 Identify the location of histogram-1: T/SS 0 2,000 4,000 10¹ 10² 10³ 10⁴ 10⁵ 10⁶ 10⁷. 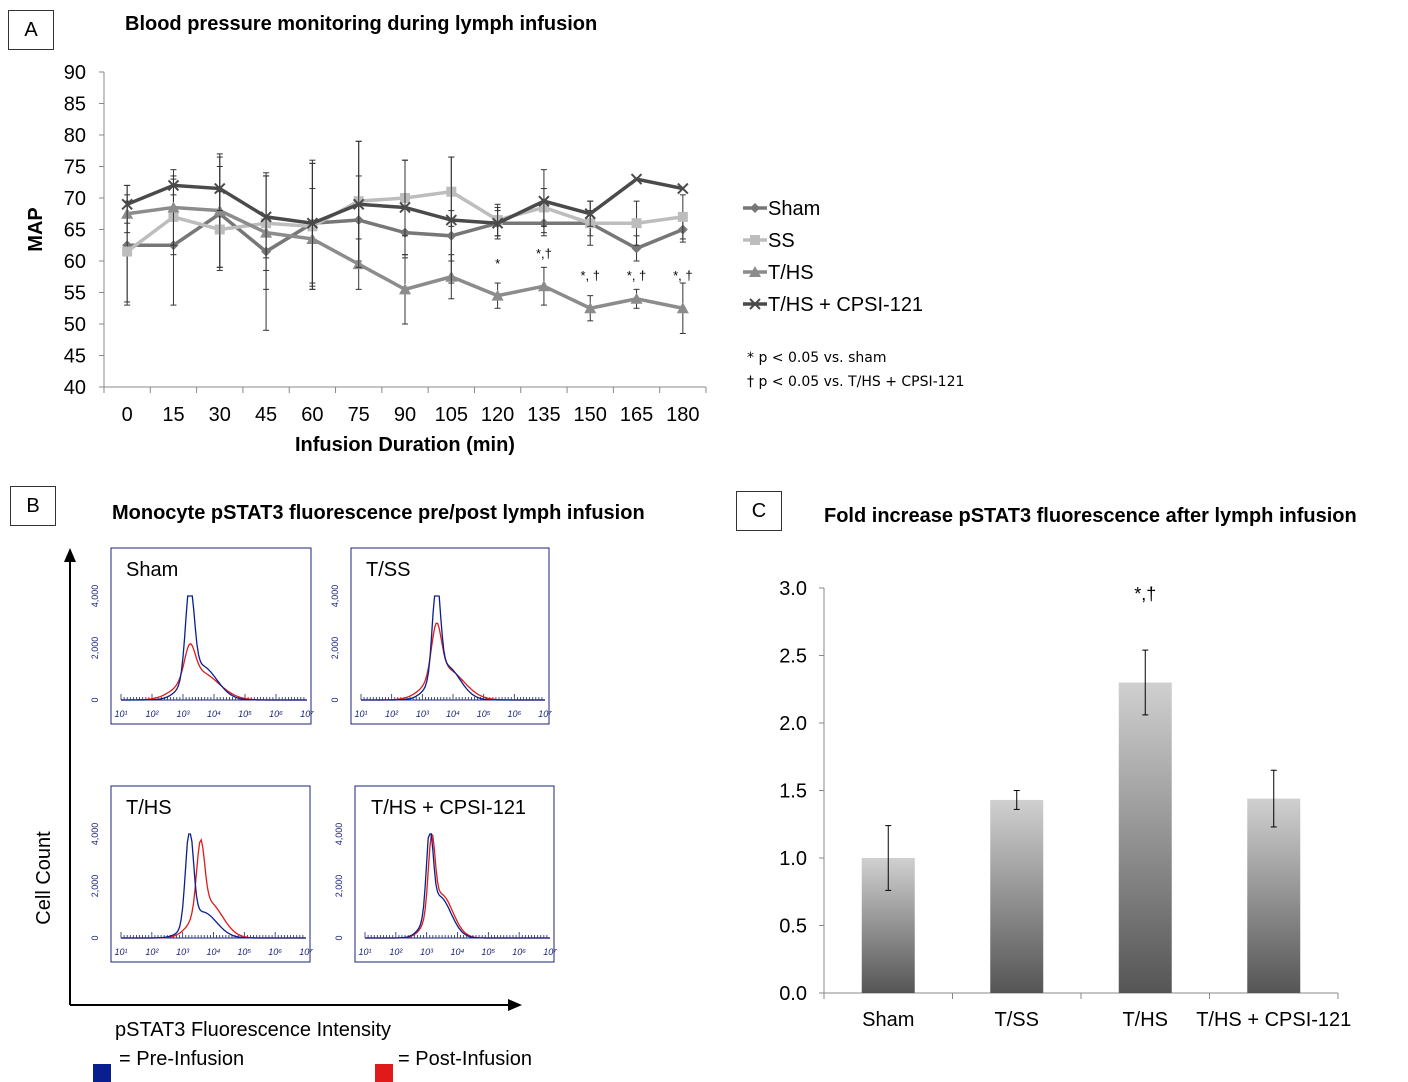
(441, 636).